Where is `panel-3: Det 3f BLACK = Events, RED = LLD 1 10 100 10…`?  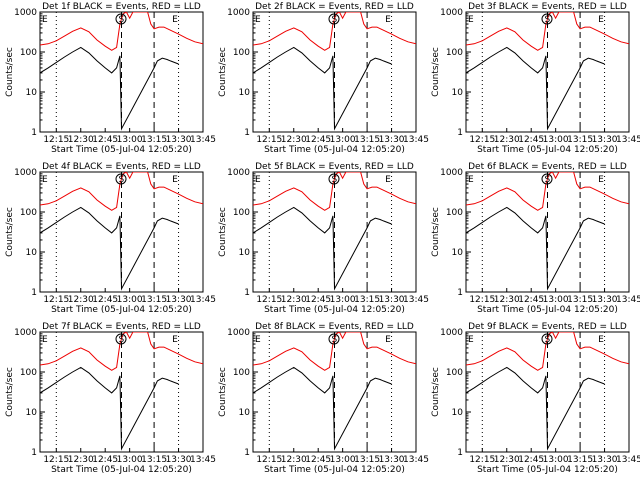 panel-3: Det 3f BLACK = Events, RED = LLD 1 10 100 10… is located at coordinates (535, 78).